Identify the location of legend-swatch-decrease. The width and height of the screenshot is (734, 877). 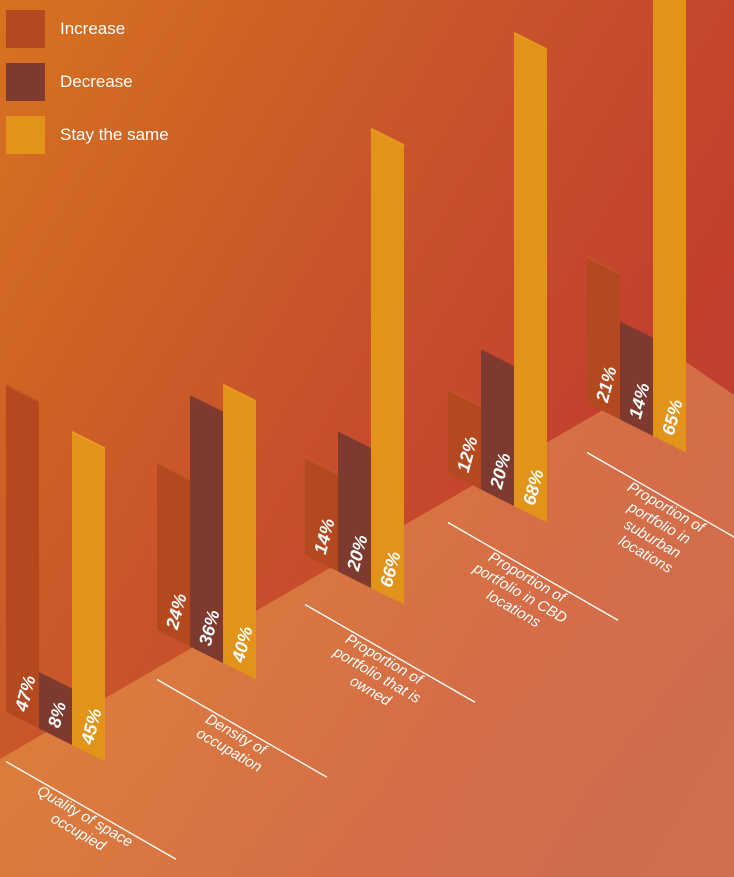
(25, 82).